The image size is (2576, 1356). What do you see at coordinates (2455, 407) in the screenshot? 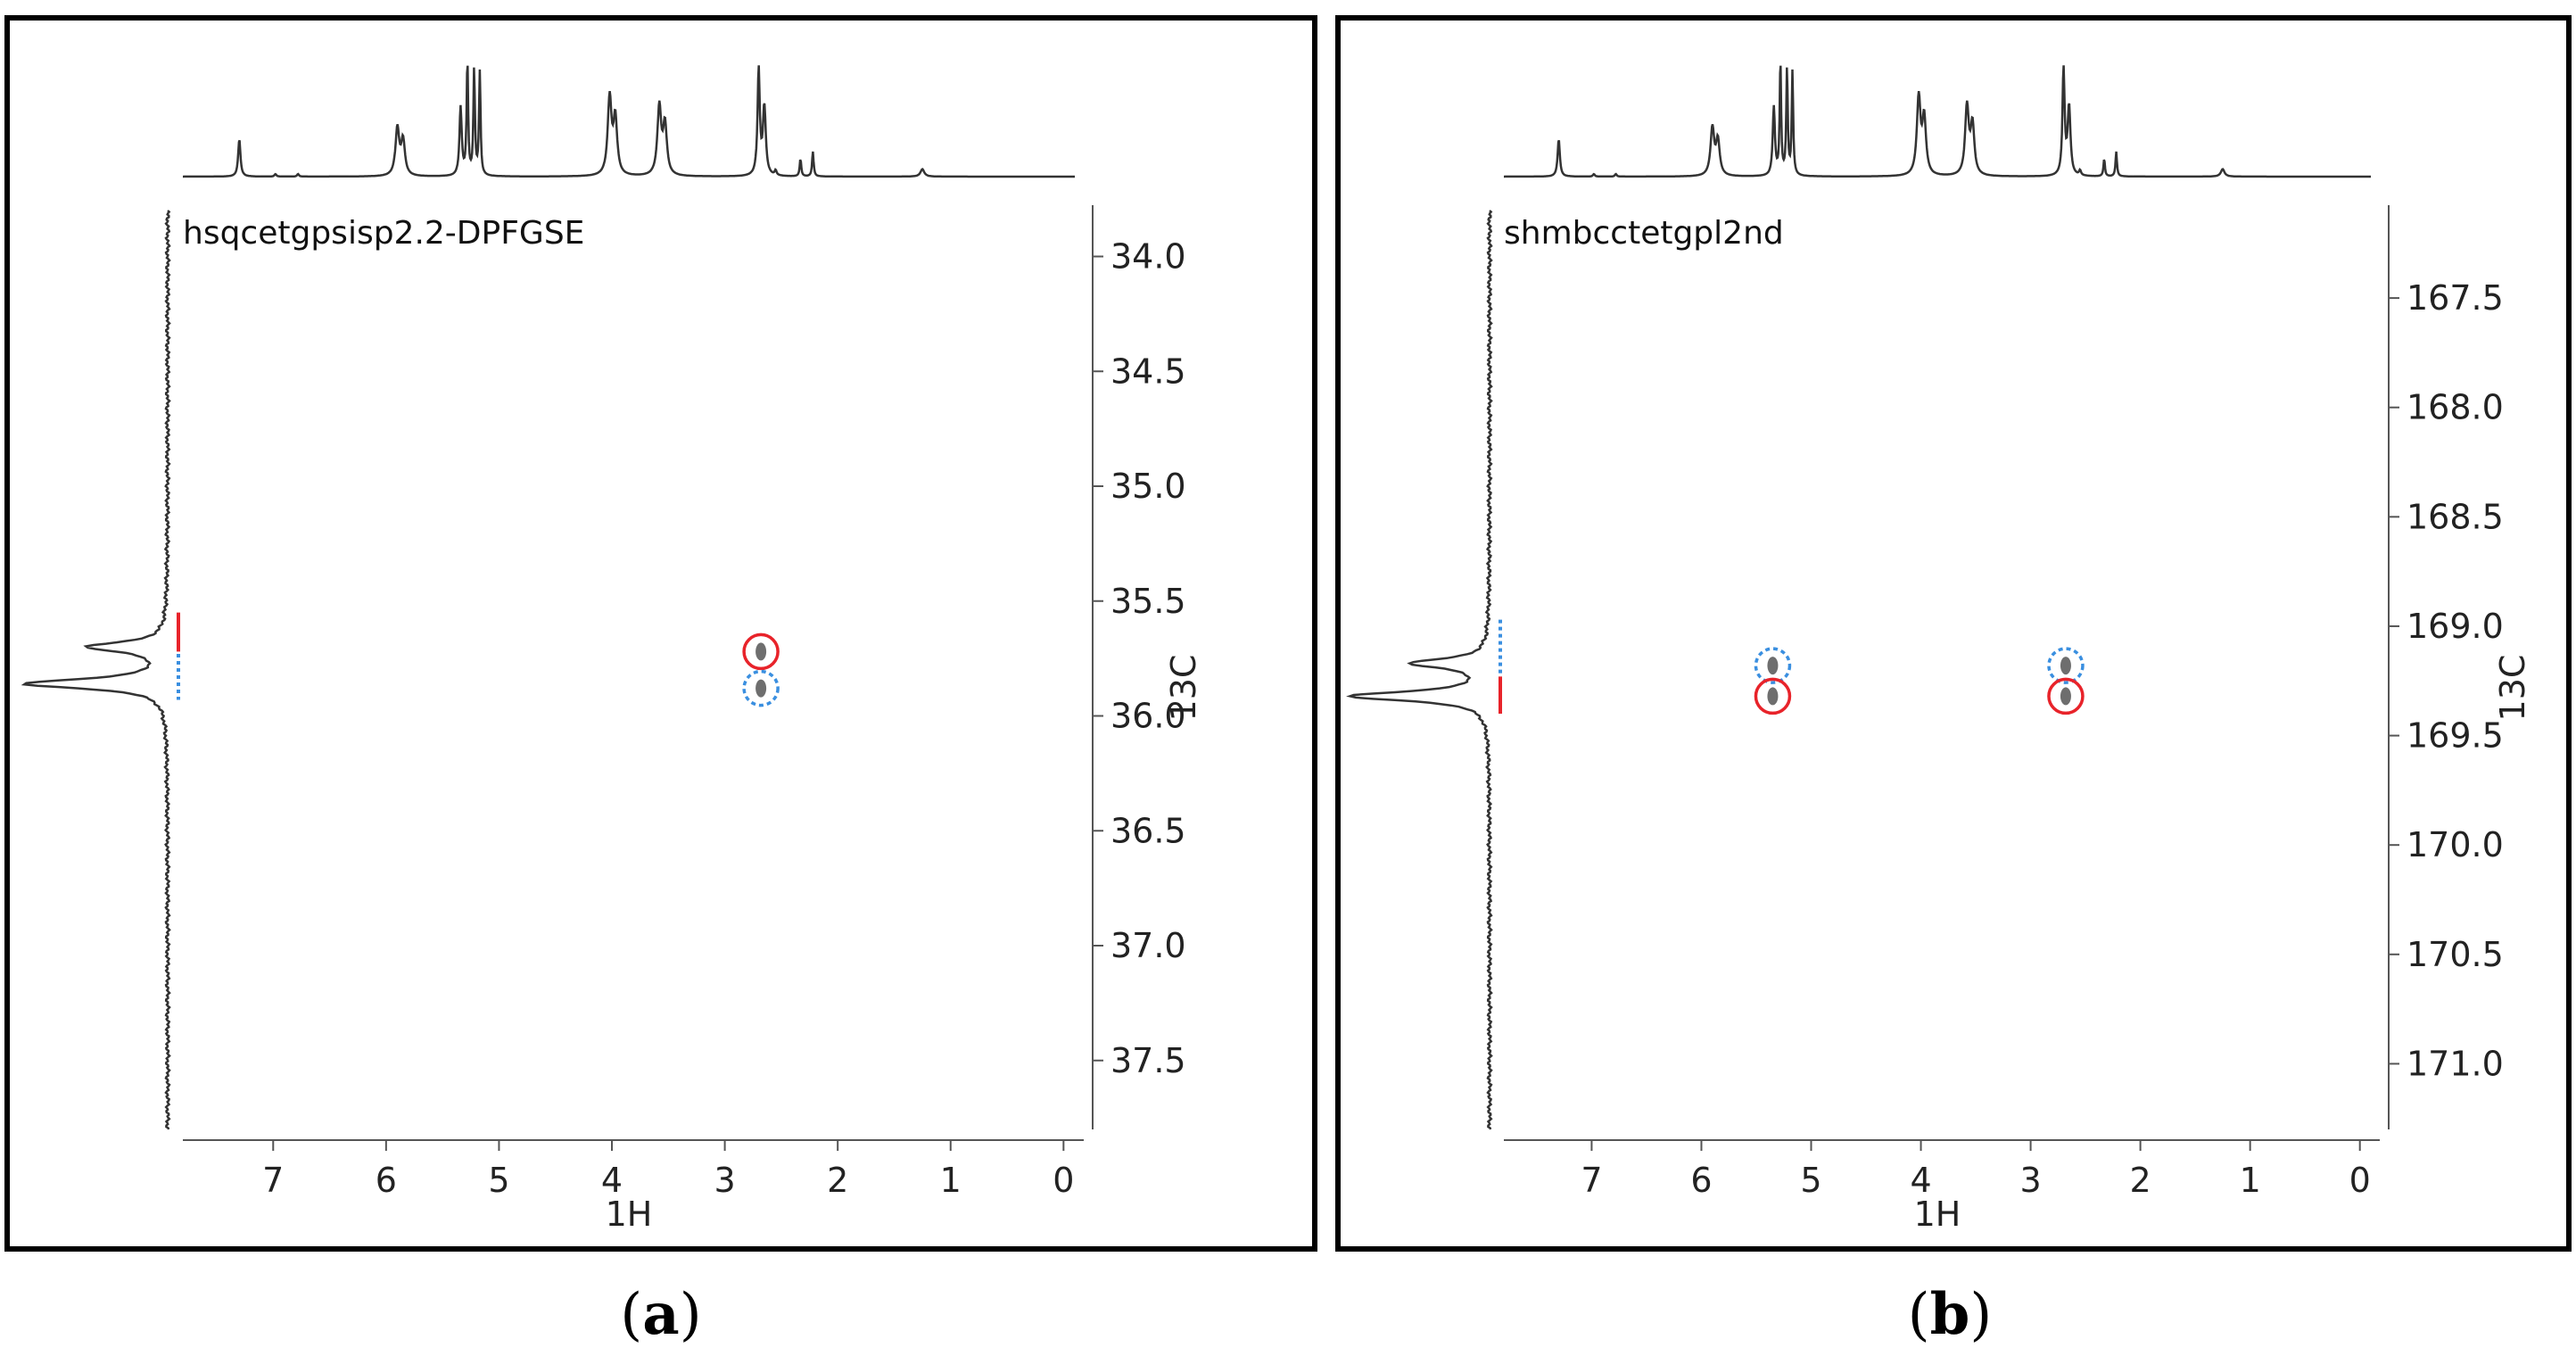
I see `y-tick-label: 168.0` at bounding box center [2455, 407].